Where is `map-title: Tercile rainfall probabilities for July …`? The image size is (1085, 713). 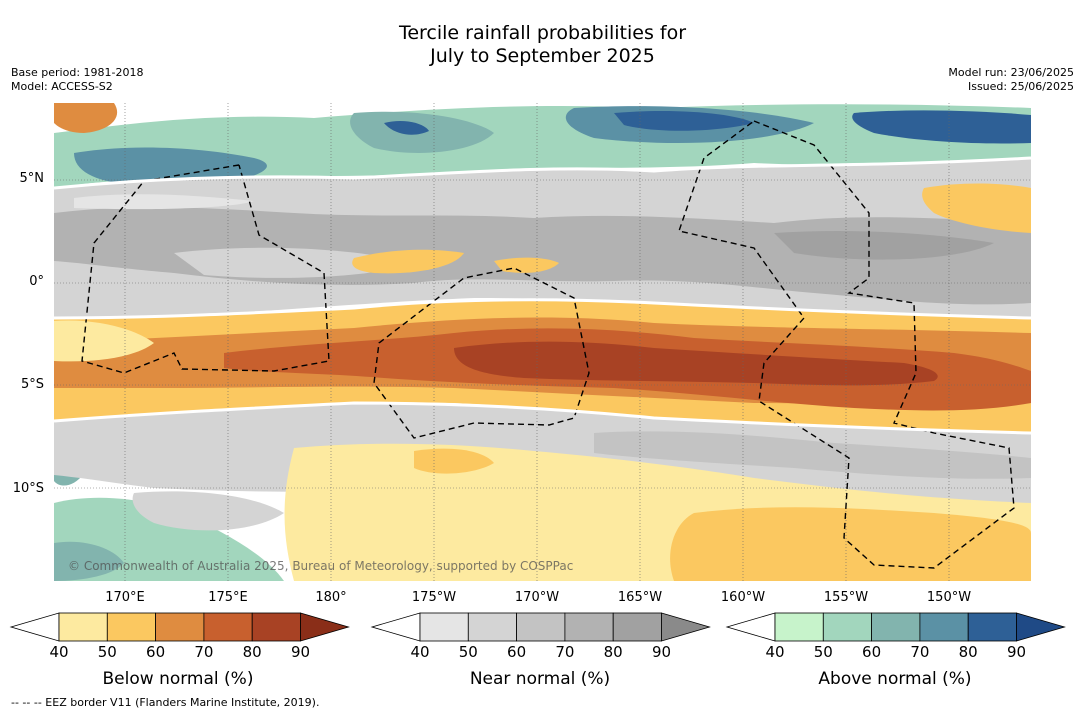 map-title: Tercile rainfall probabilities for July … is located at coordinates (542, 45).